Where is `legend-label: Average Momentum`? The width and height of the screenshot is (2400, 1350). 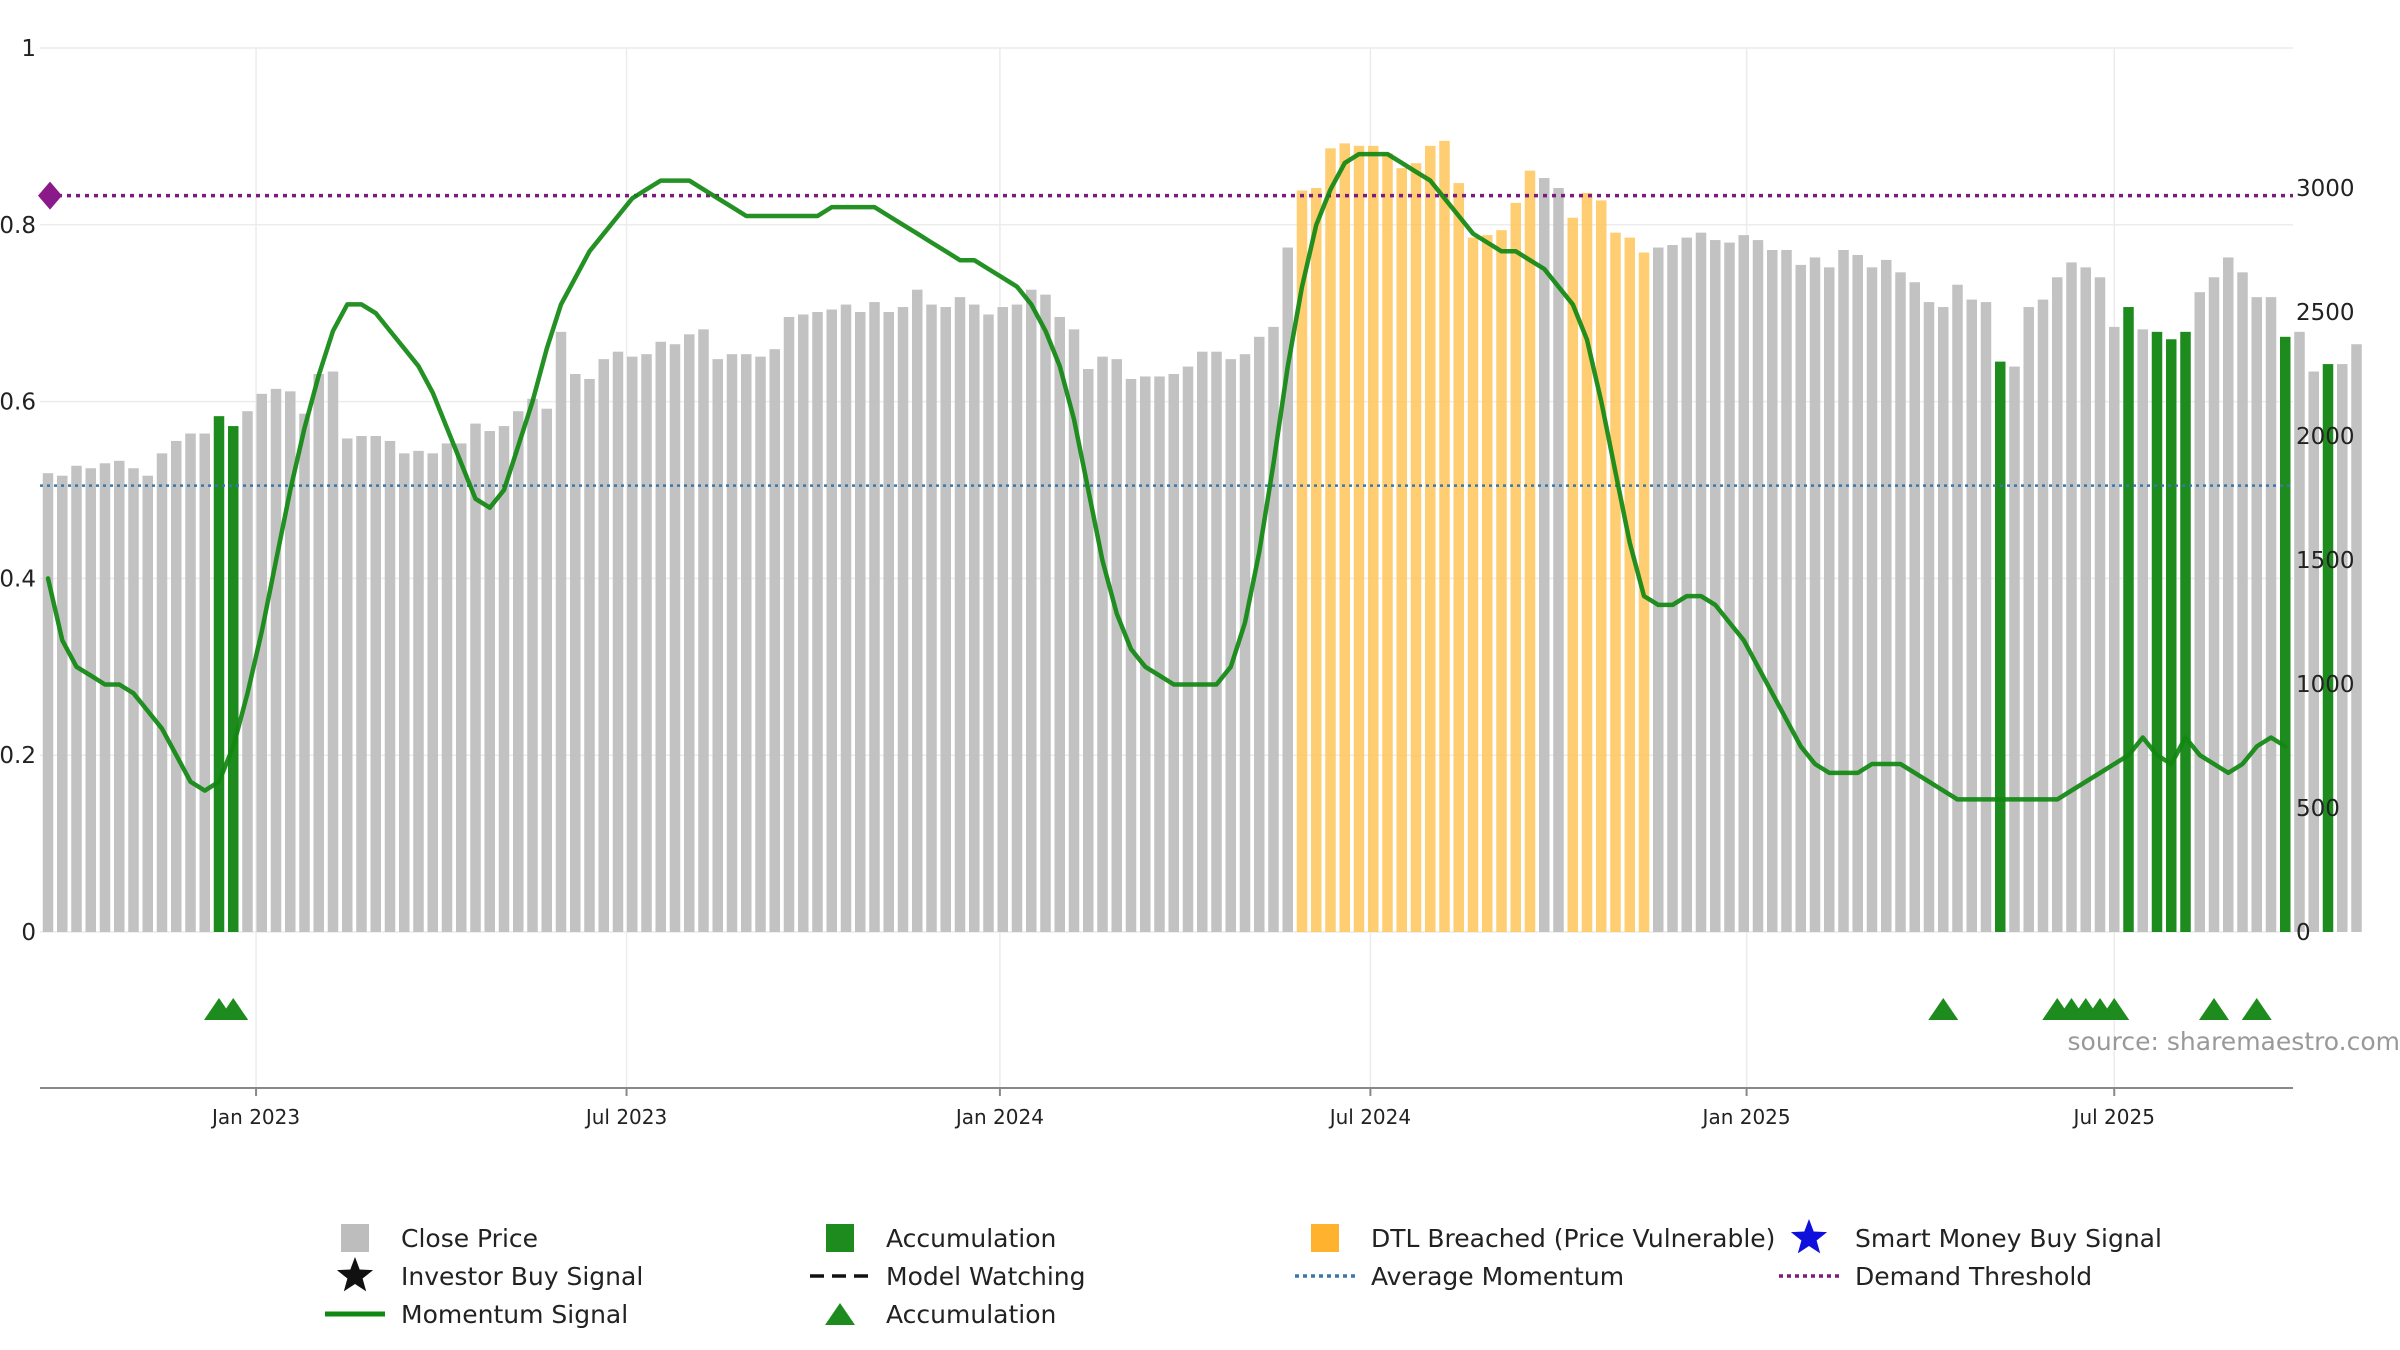 legend-label: Average Momentum is located at coordinates (1497, 1276).